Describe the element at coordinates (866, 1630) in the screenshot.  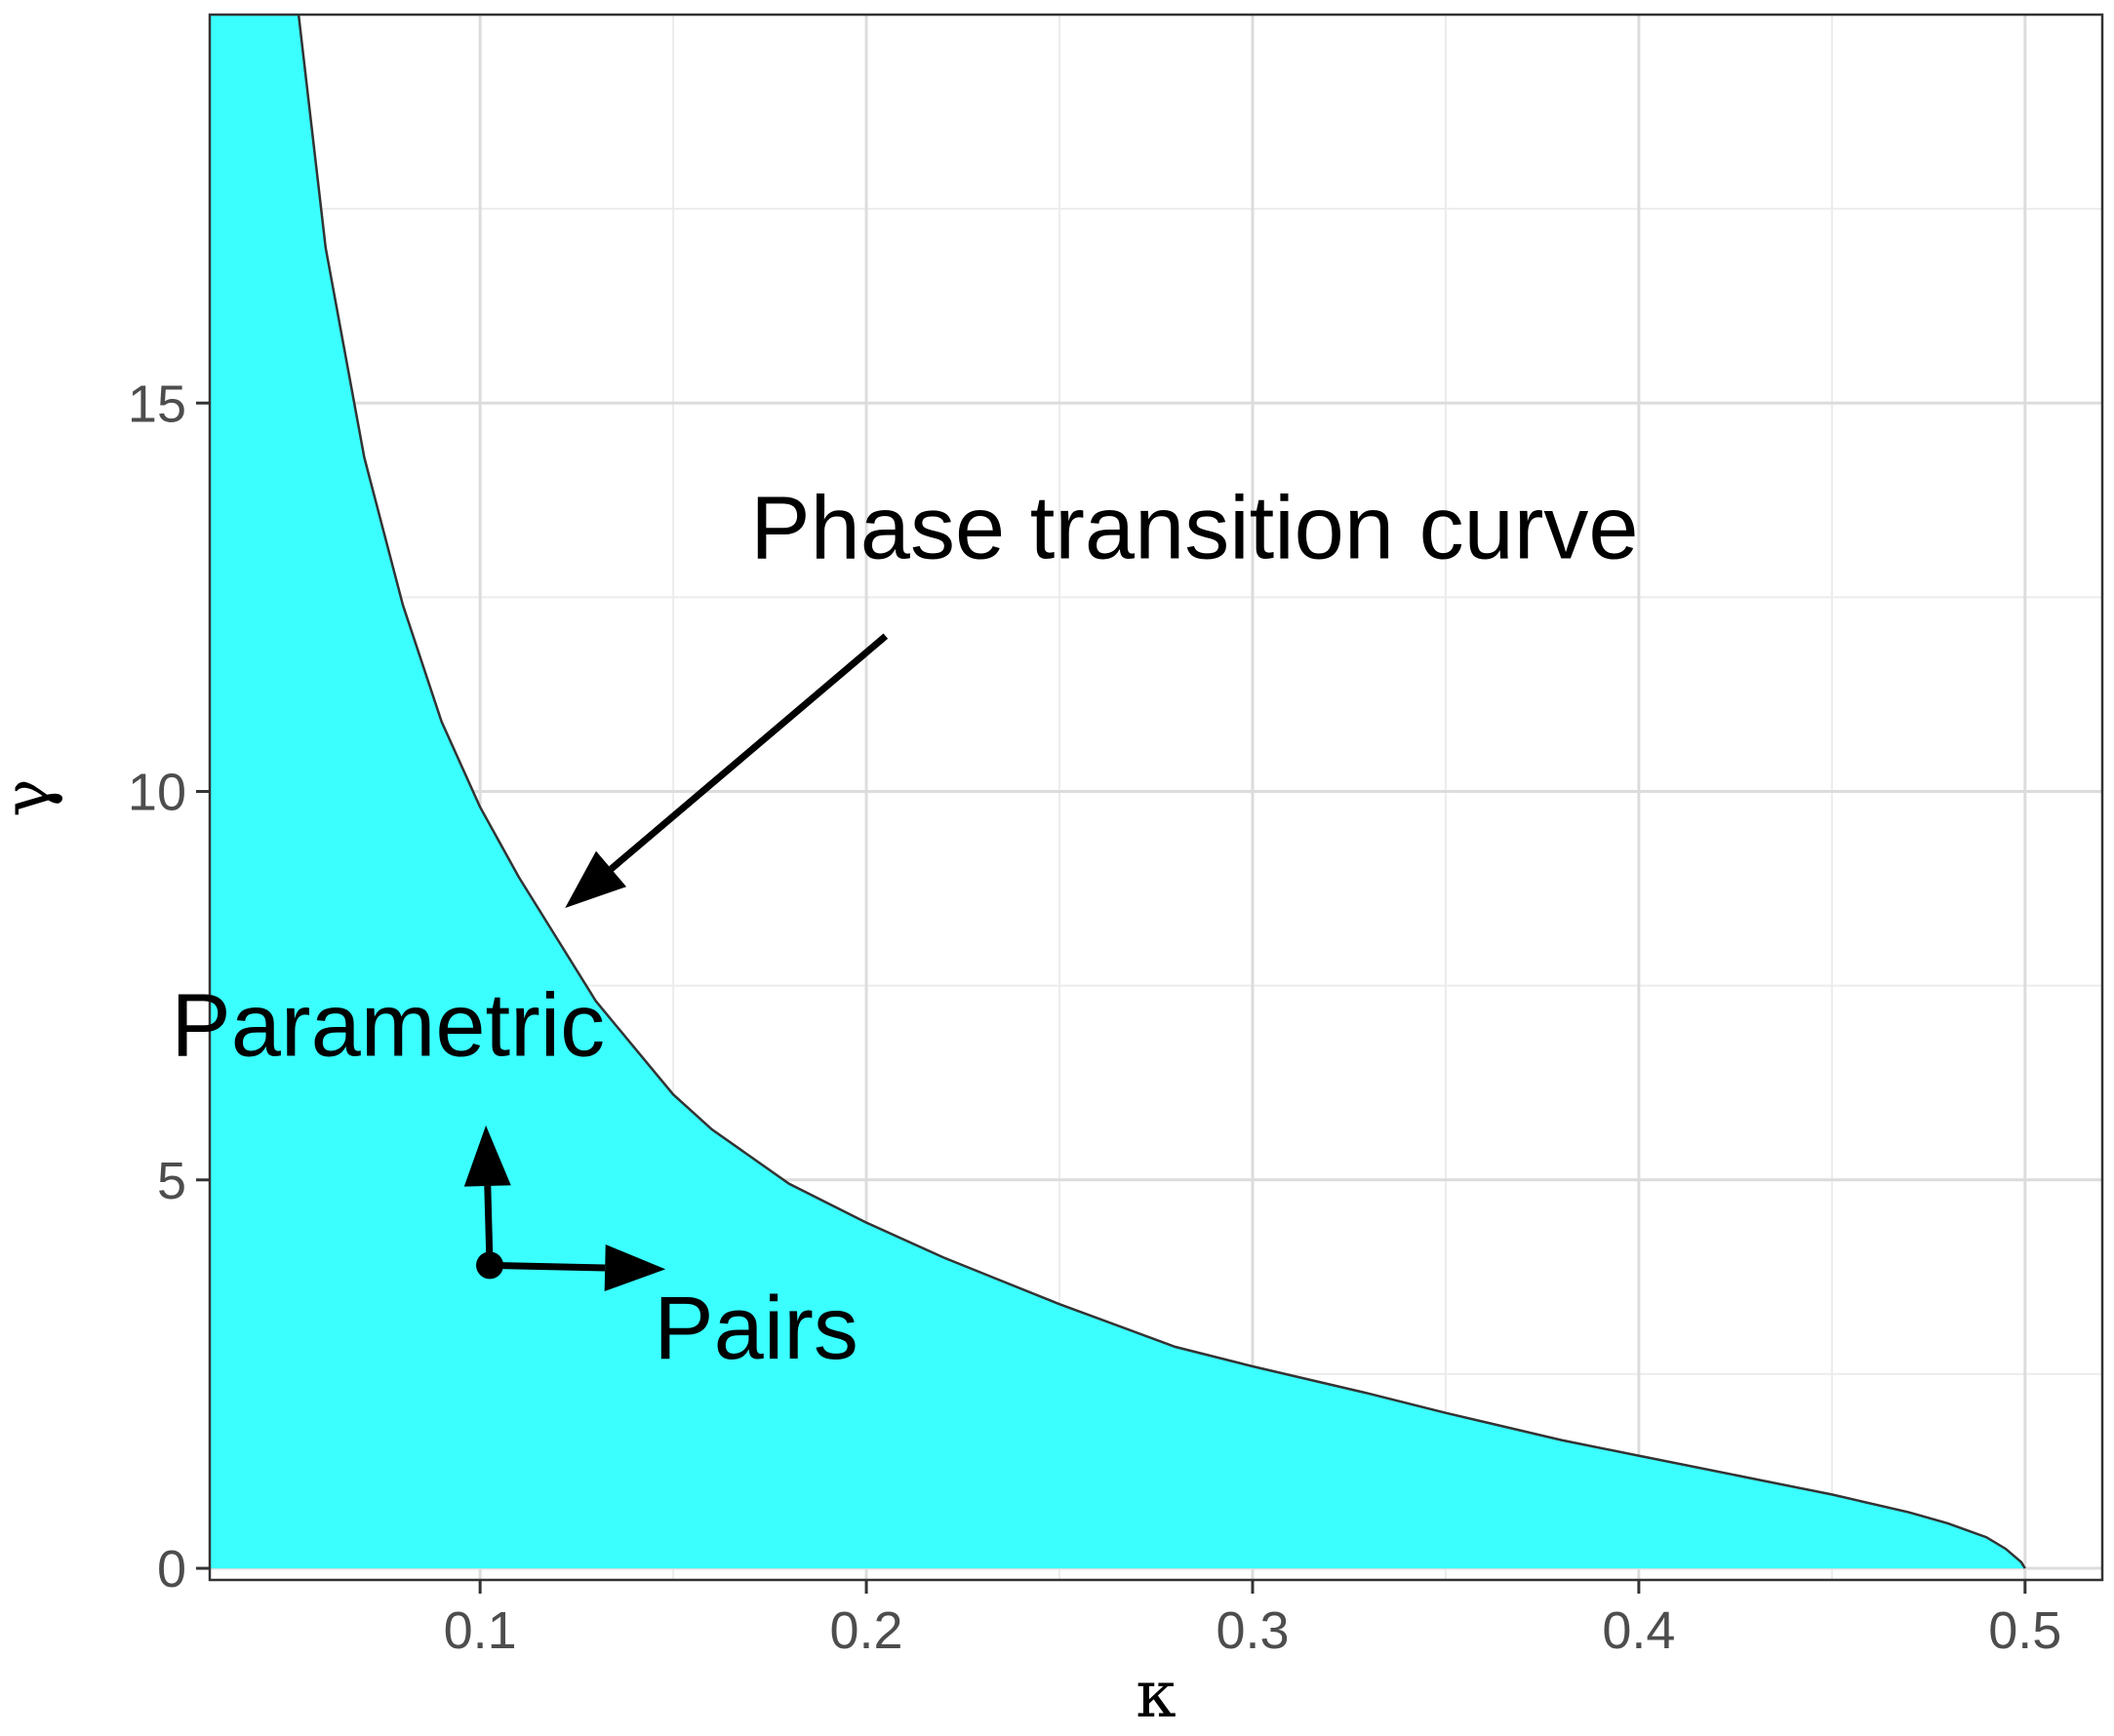
I see `x-tick-label: 0.2` at that location.